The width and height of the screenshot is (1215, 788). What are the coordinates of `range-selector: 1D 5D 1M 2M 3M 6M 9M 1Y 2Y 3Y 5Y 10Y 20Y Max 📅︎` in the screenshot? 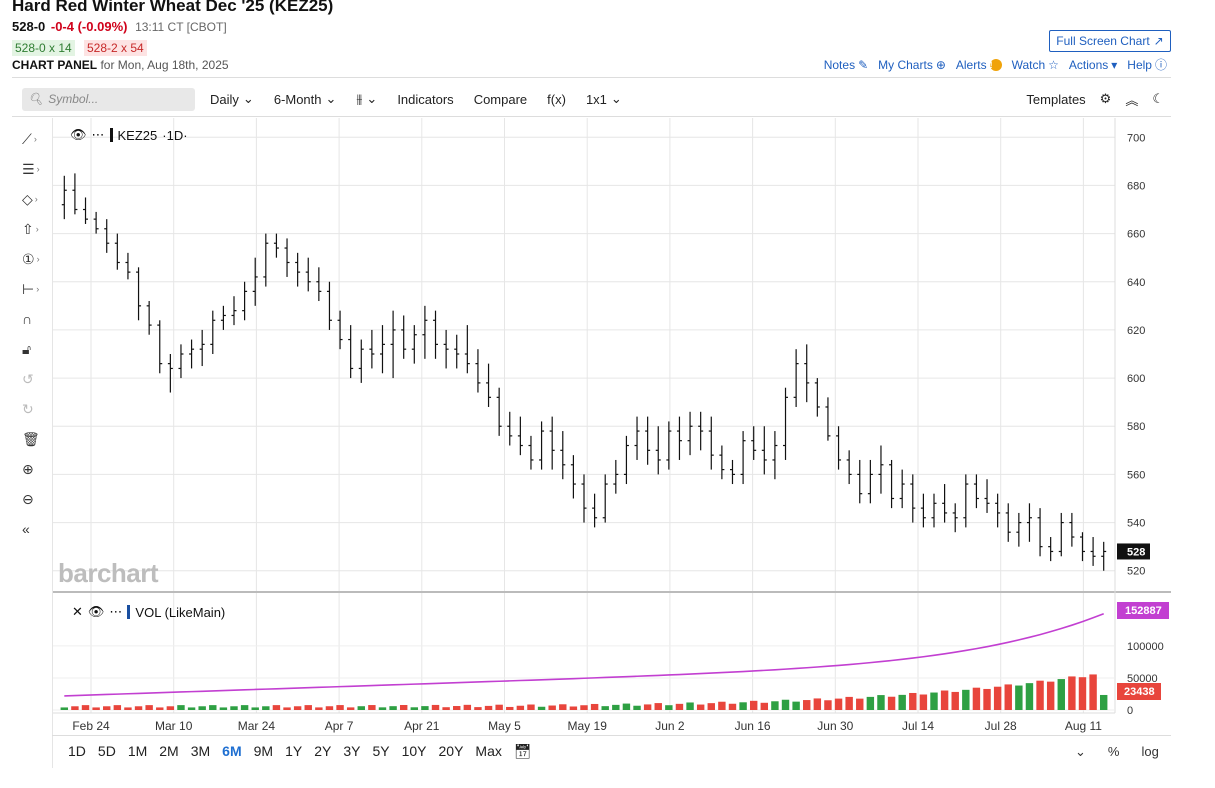 It's located at (300, 751).